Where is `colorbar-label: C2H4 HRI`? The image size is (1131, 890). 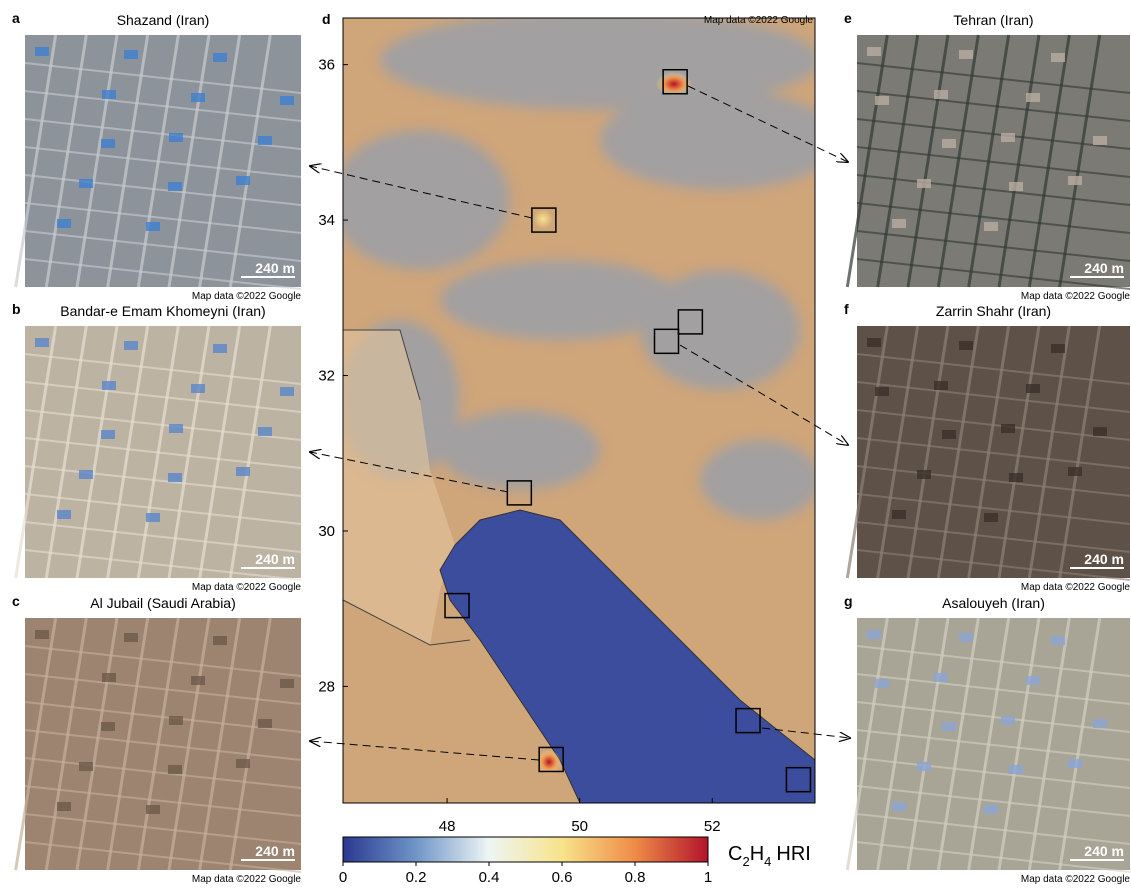 colorbar-label: C2H4 HRI is located at coordinates (769, 856).